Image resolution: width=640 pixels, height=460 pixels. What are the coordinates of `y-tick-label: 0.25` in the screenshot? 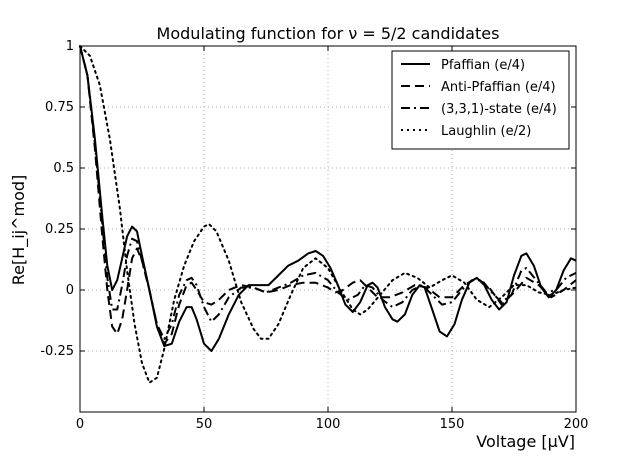 It's located at (59, 229).